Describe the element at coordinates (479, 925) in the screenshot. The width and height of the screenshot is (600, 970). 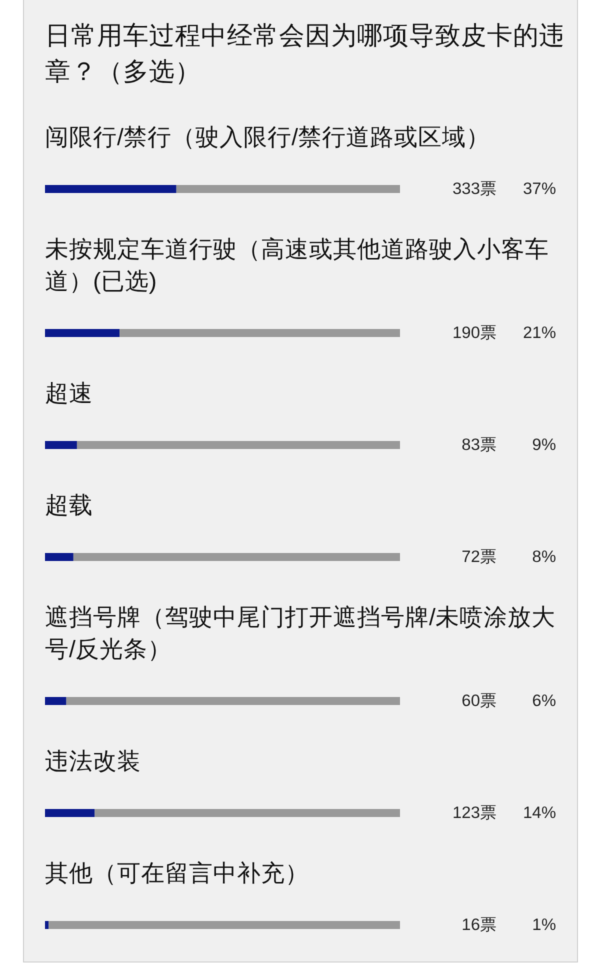
I see `annotation: 16票` at that location.